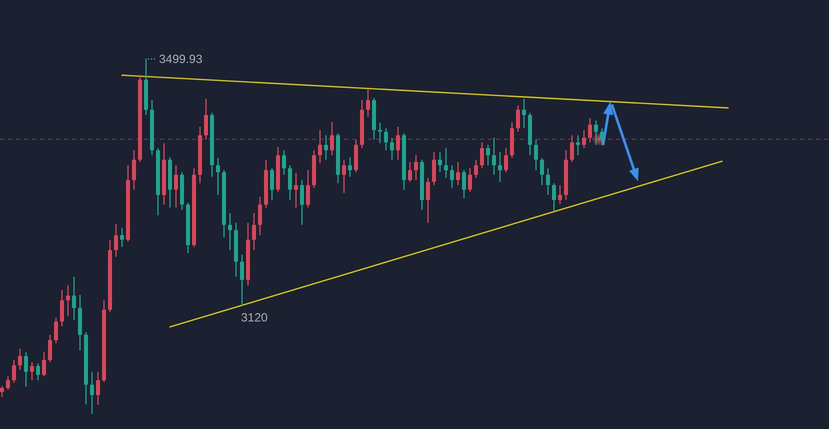 Image resolution: width=829 pixels, height=429 pixels. I want to click on annotation: 3499.93, so click(181, 59).